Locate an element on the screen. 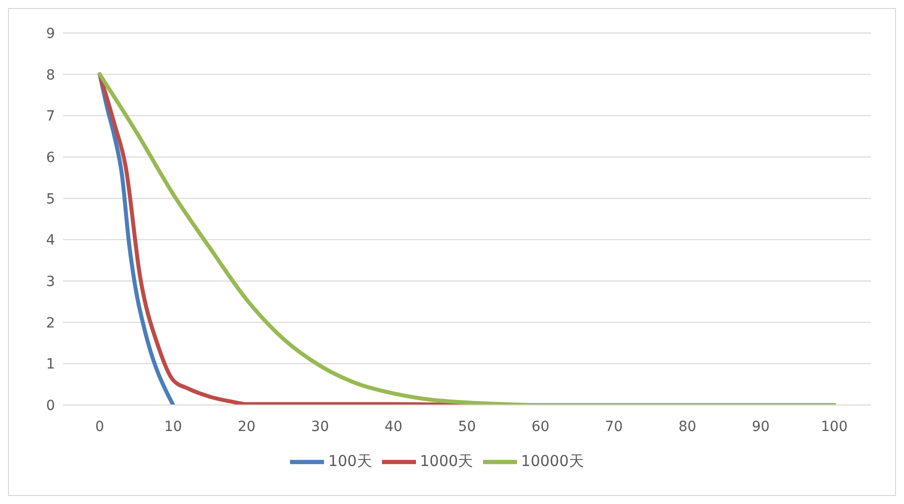  y-tick-label: 9 is located at coordinates (50, 34).